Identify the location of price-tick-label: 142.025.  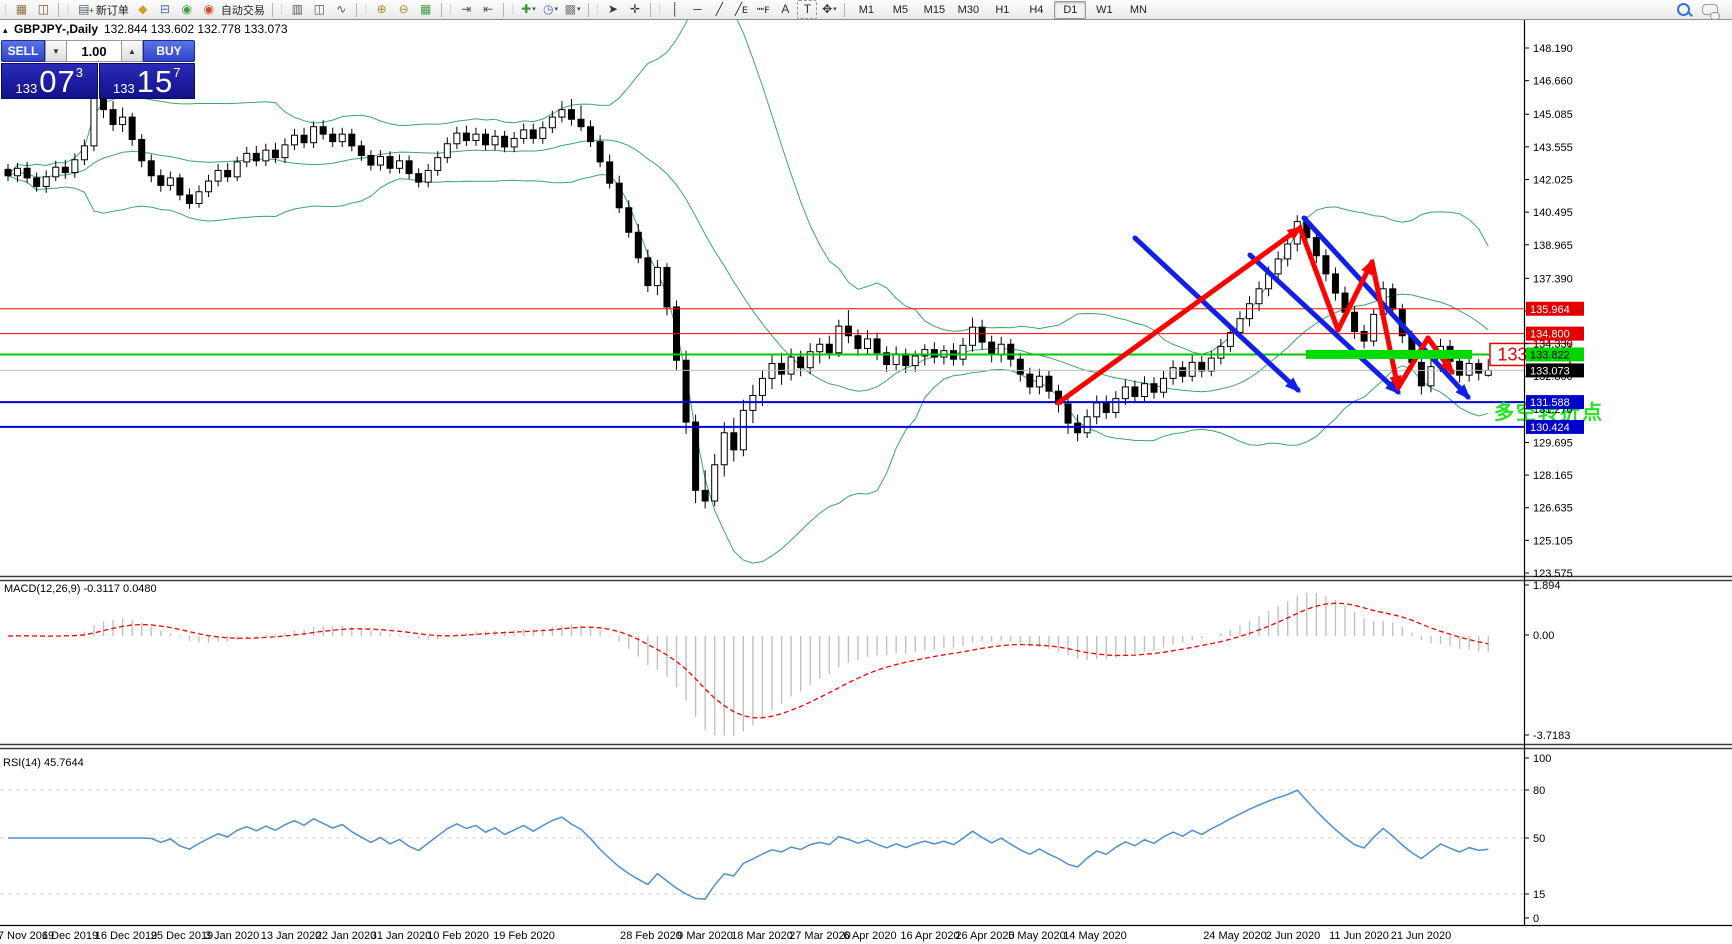
(1553, 180).